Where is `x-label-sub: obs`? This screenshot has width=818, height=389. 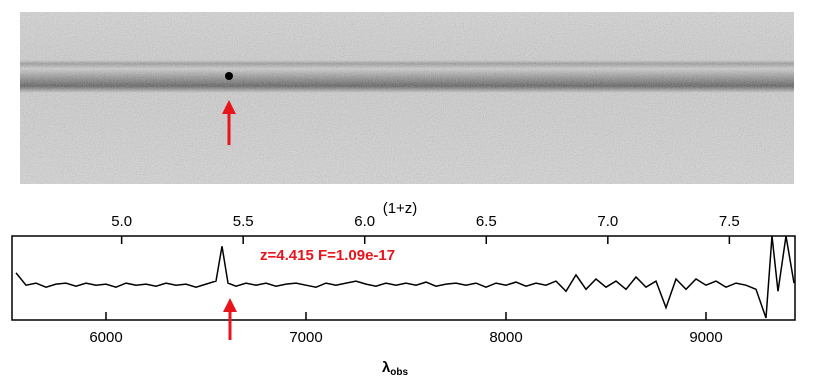
x-label-sub: obs is located at coordinates (399, 372).